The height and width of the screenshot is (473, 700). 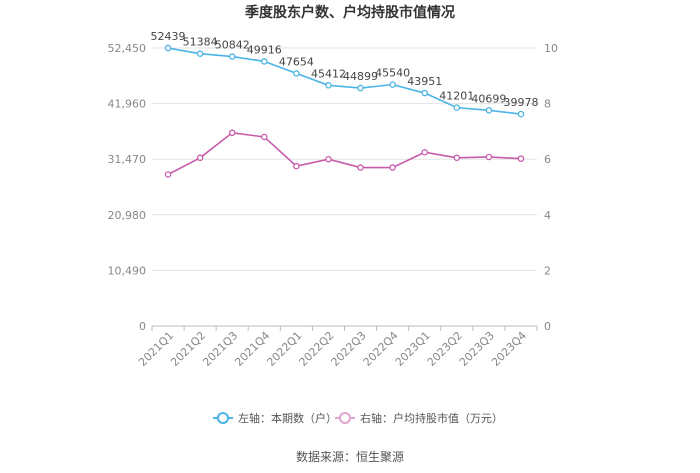 I want to click on legend-value-marker, so click(x=345, y=418).